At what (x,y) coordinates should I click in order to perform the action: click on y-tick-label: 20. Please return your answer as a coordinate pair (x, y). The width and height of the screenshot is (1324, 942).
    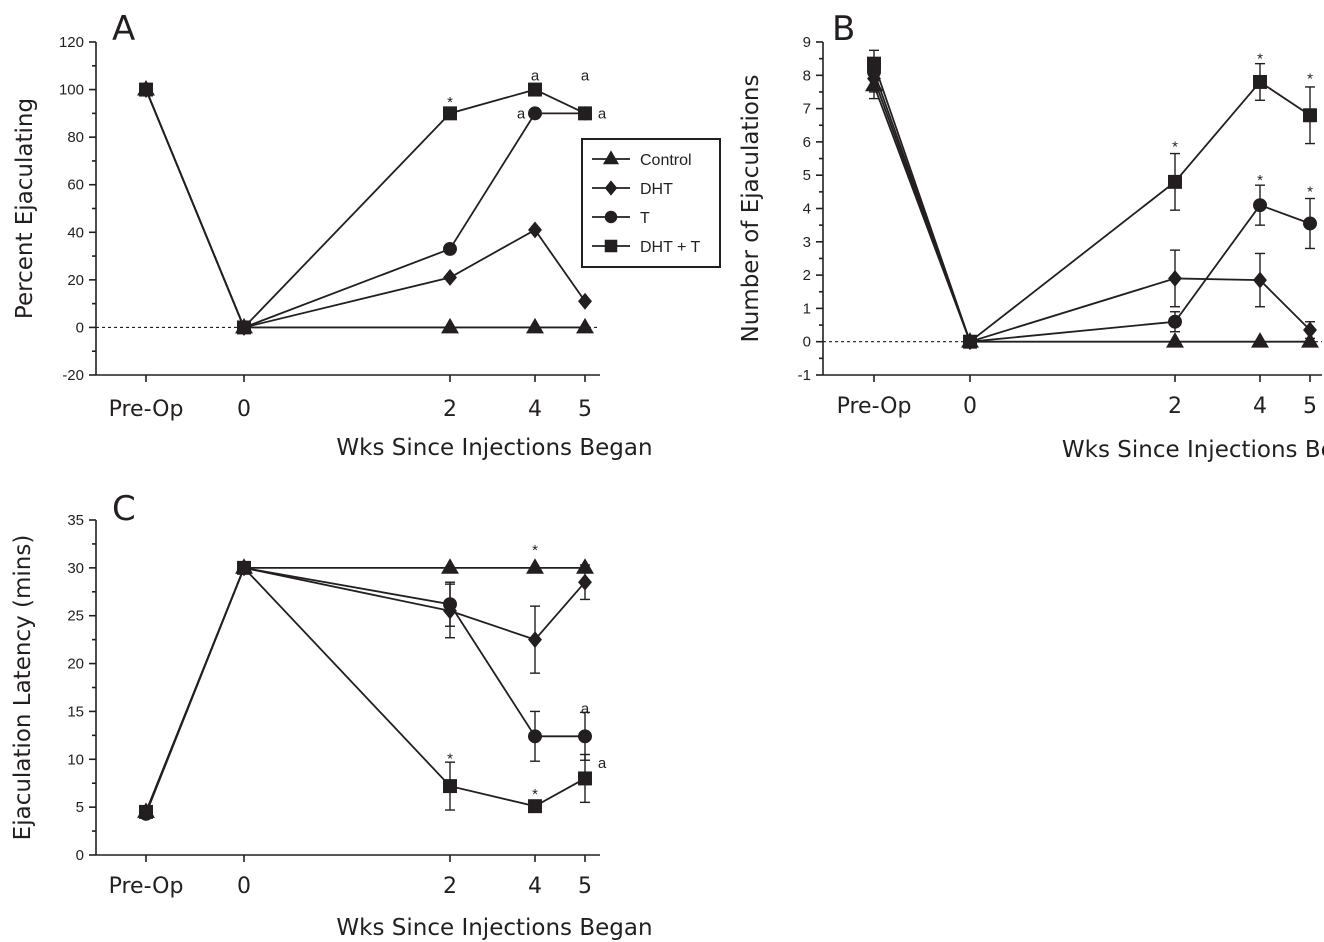
    Looking at the image, I should click on (75, 280).